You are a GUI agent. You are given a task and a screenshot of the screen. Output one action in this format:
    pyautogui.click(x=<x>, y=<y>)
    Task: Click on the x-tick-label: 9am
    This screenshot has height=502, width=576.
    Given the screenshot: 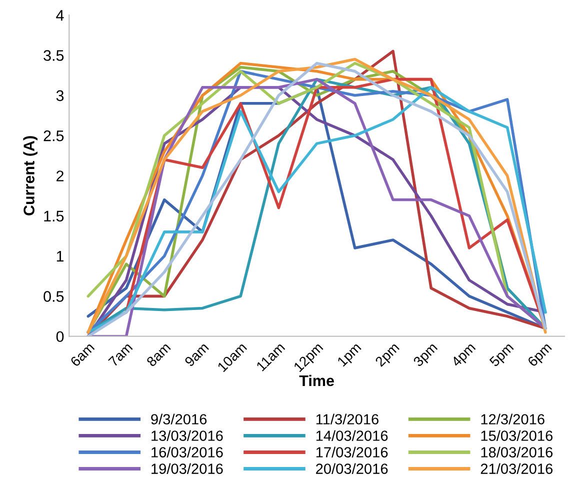 What is the action you would take?
    pyautogui.click(x=197, y=355)
    